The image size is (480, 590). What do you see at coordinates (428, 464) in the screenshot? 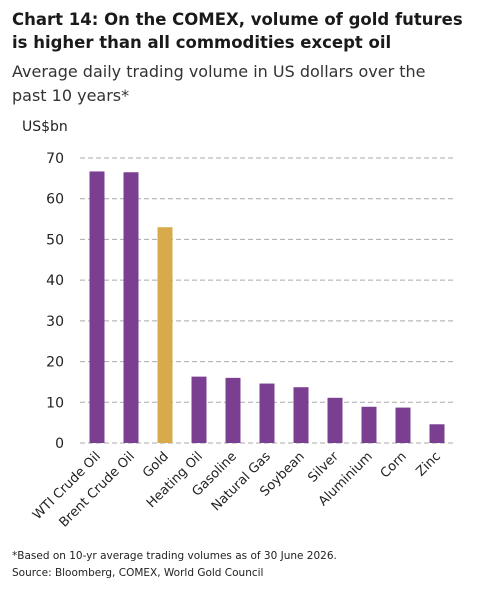
I see `x-tick-label: Zinc` at bounding box center [428, 464].